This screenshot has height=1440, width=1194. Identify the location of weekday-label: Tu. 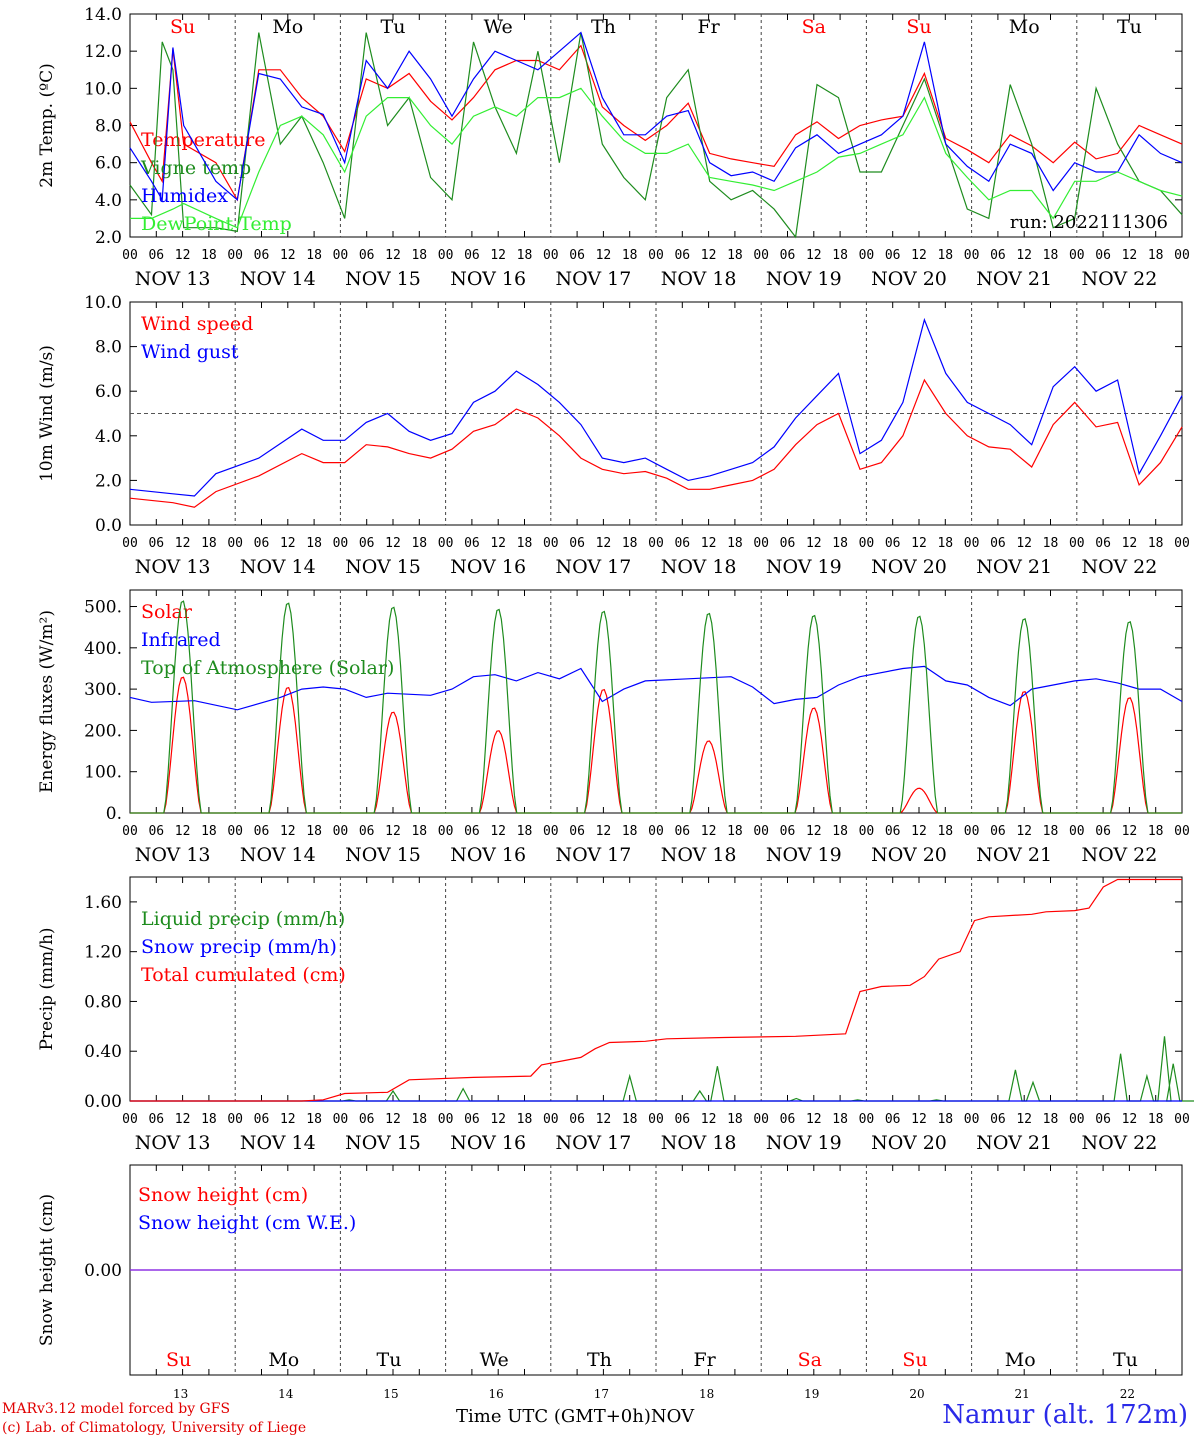
(389, 1360).